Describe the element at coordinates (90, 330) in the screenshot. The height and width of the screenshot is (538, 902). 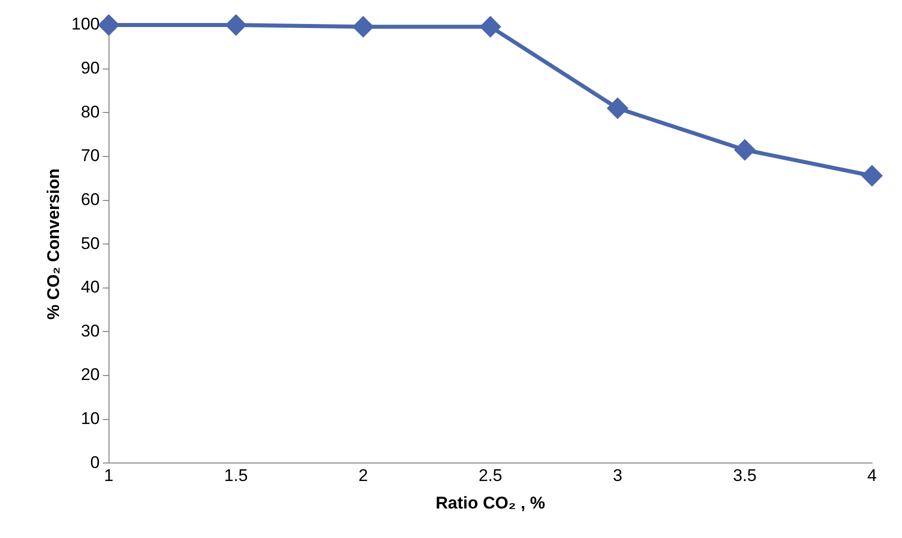
I see `y-tick-label: 30` at that location.